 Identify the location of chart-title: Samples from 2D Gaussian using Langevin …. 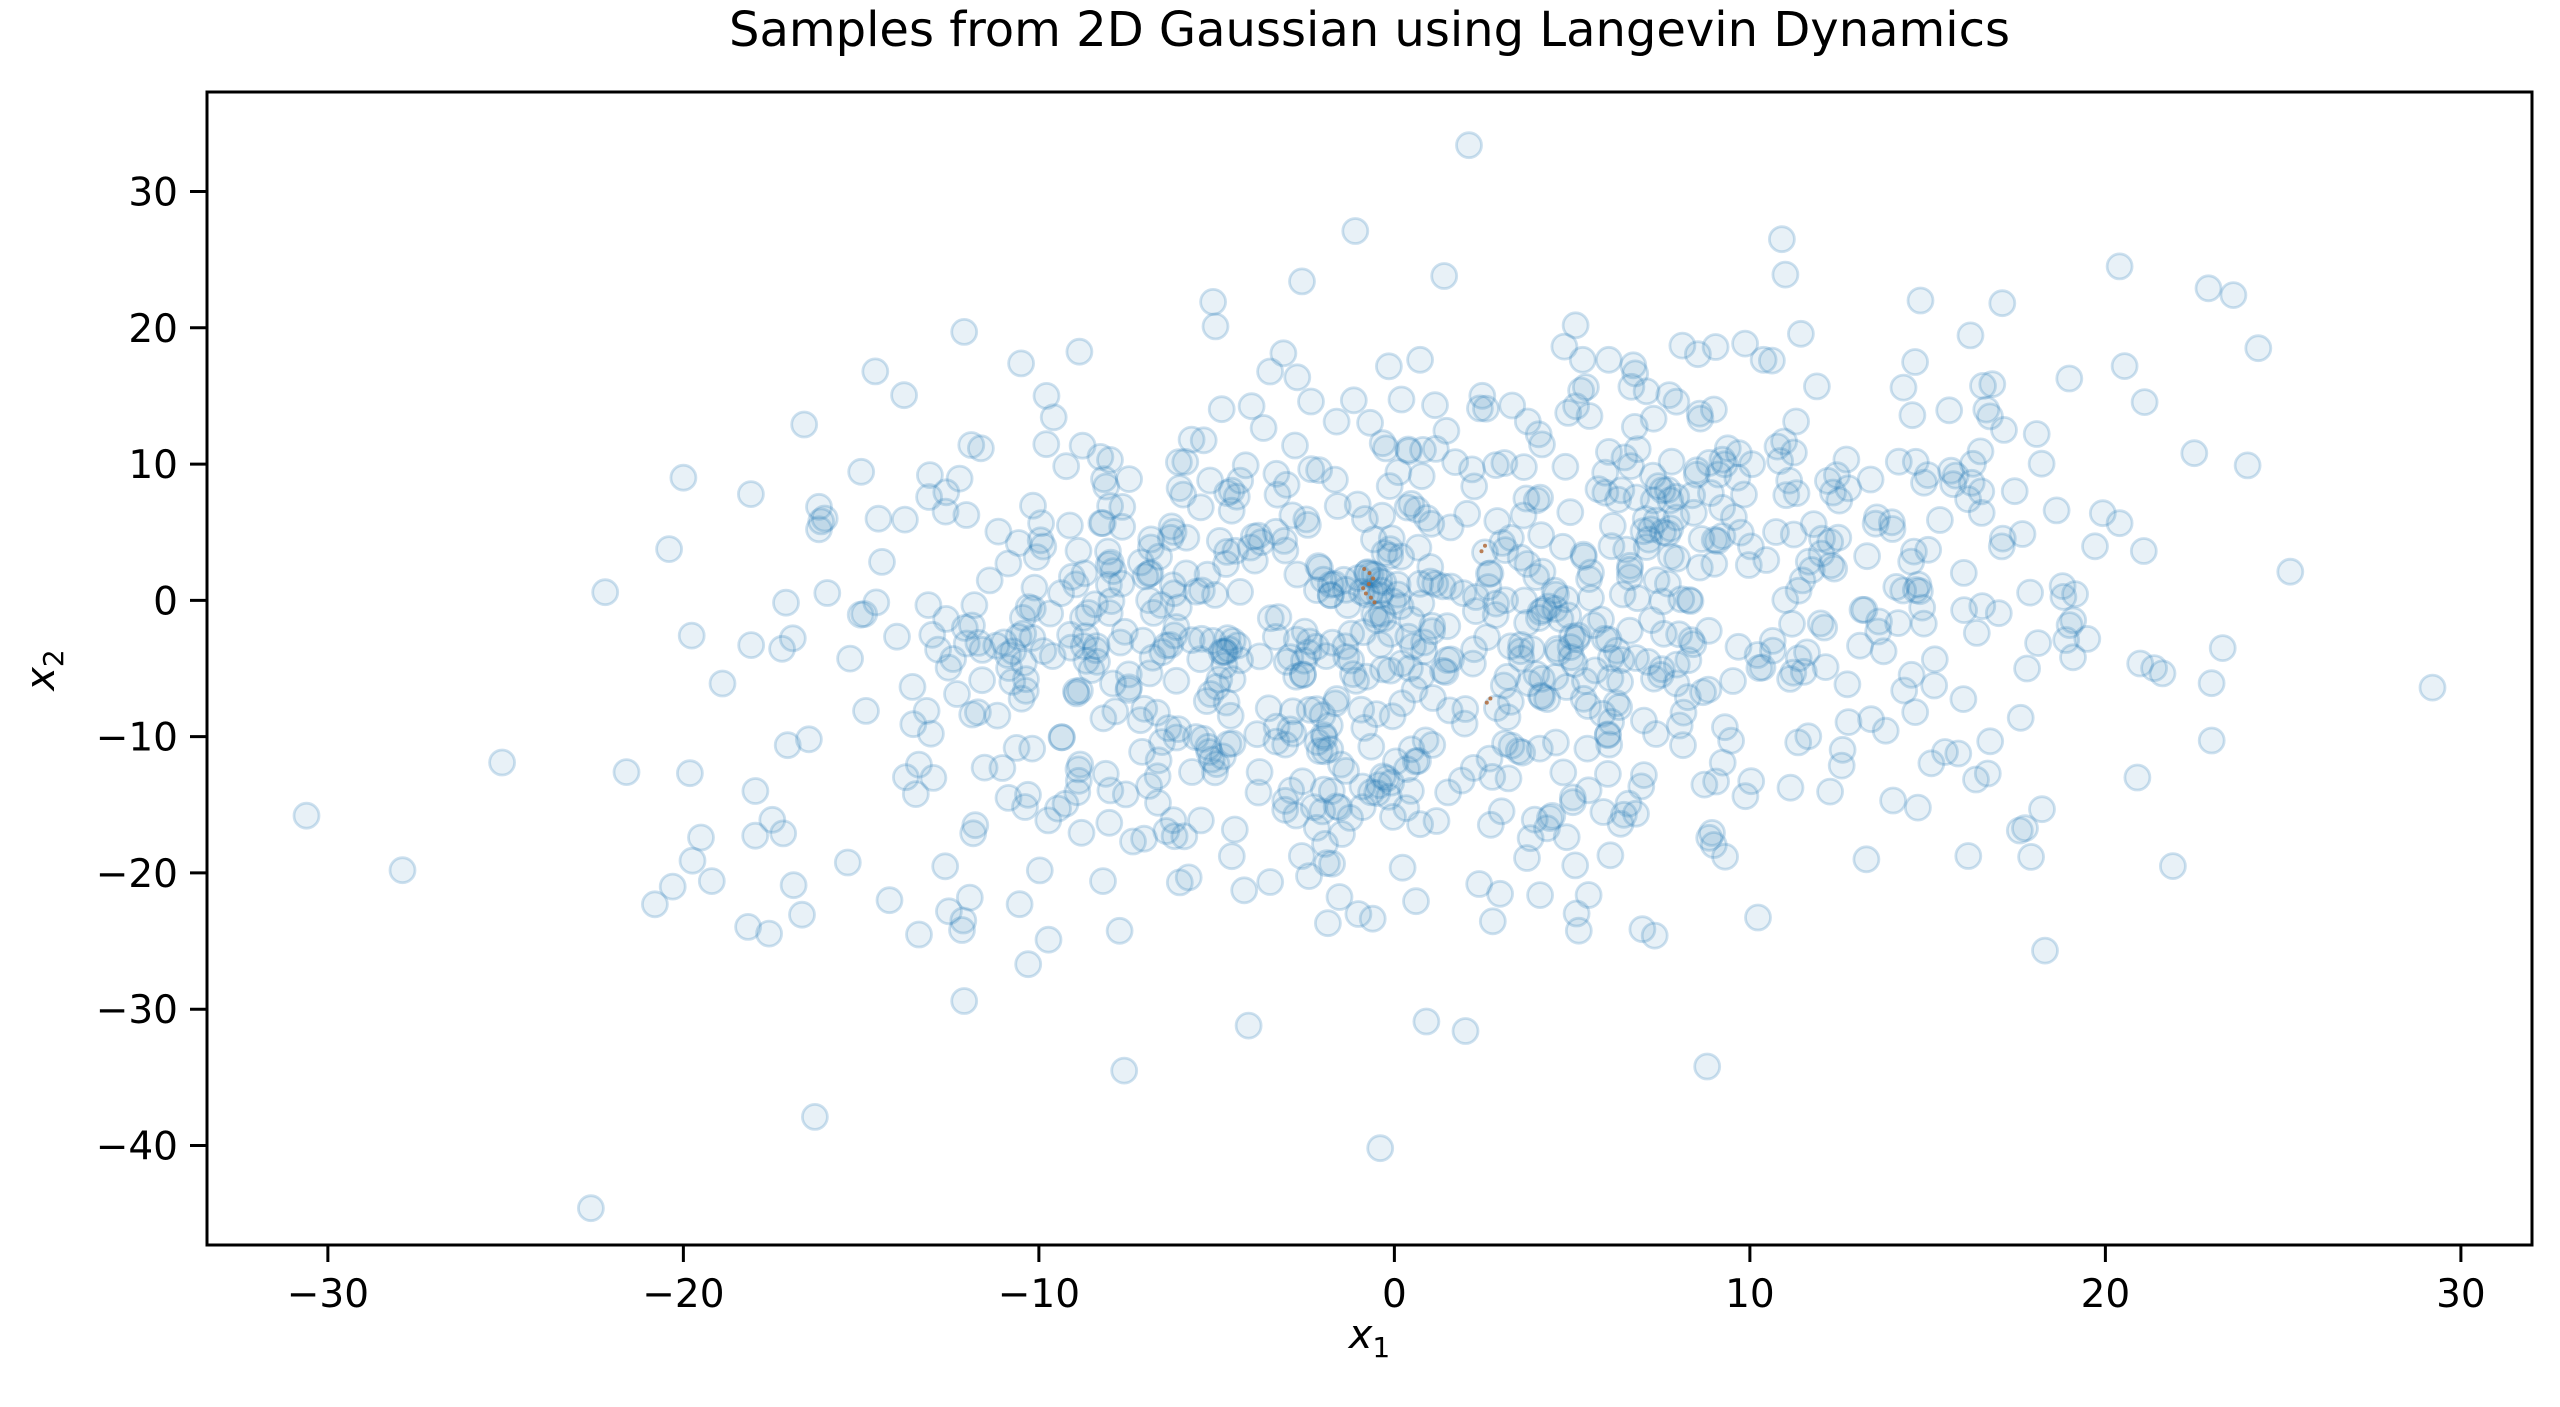
(1369, 30).